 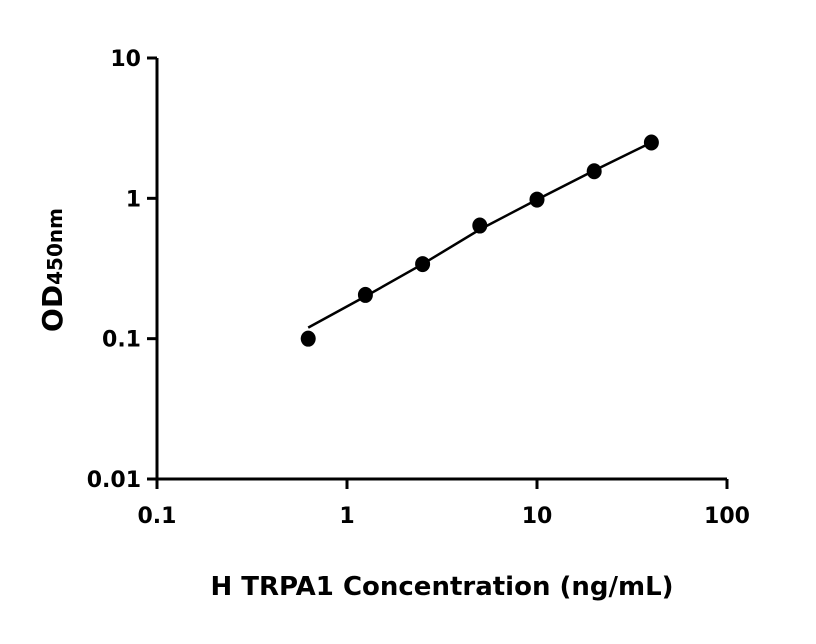 I want to click on x-tick-label: 100, so click(x=727, y=516).